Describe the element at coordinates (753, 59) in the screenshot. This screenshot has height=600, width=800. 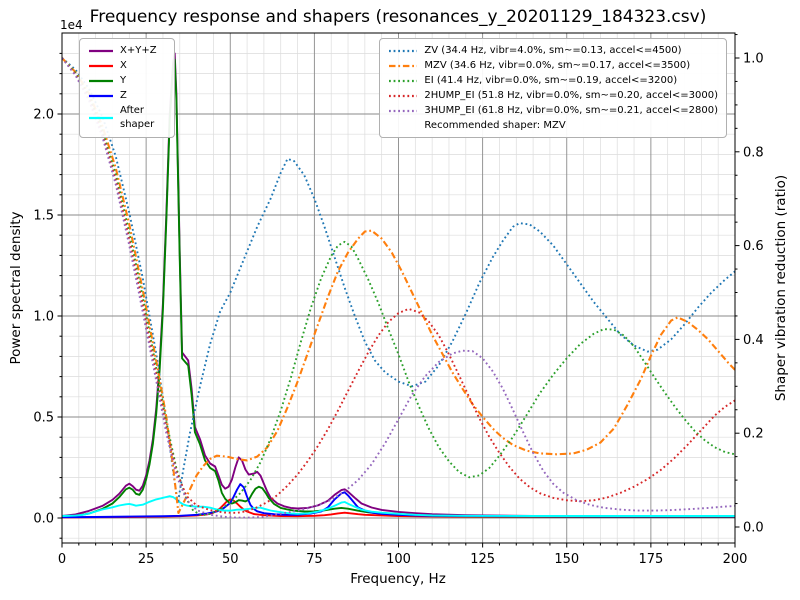
I see `right-y-tick-label: 1.0` at that location.